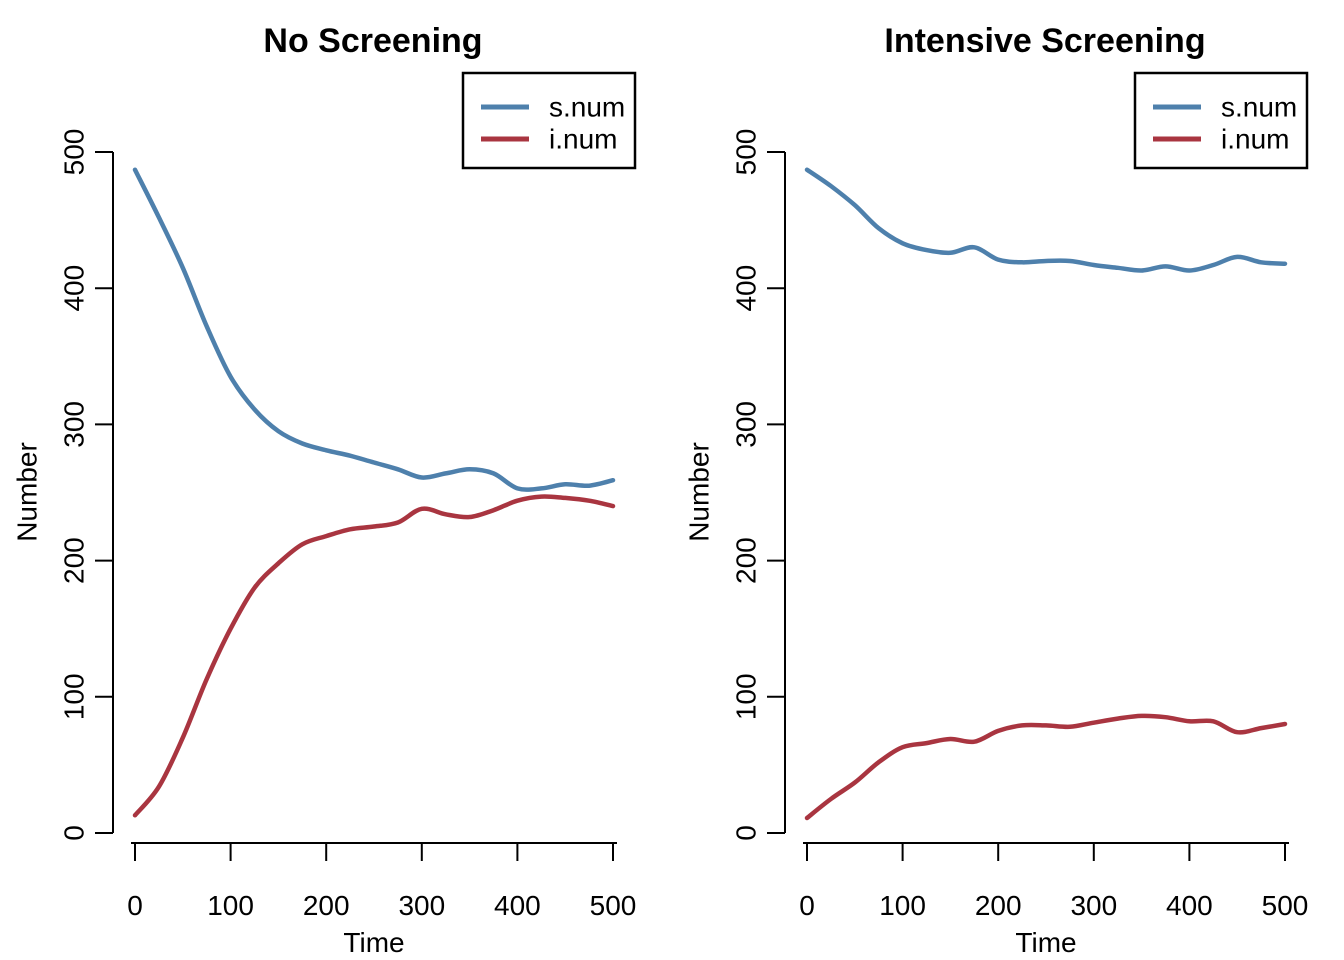  I want to click on chart-title: Intensive Screening, so click(1044, 41).